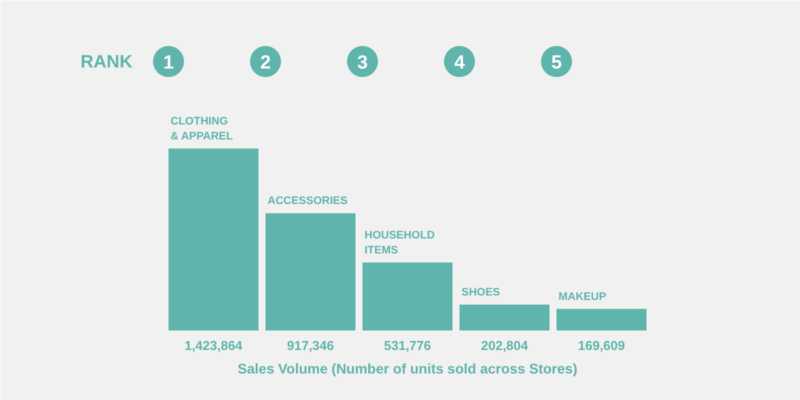 The image size is (800, 400). What do you see at coordinates (214, 345) in the screenshot?
I see `data-label: 1,423,864` at bounding box center [214, 345].